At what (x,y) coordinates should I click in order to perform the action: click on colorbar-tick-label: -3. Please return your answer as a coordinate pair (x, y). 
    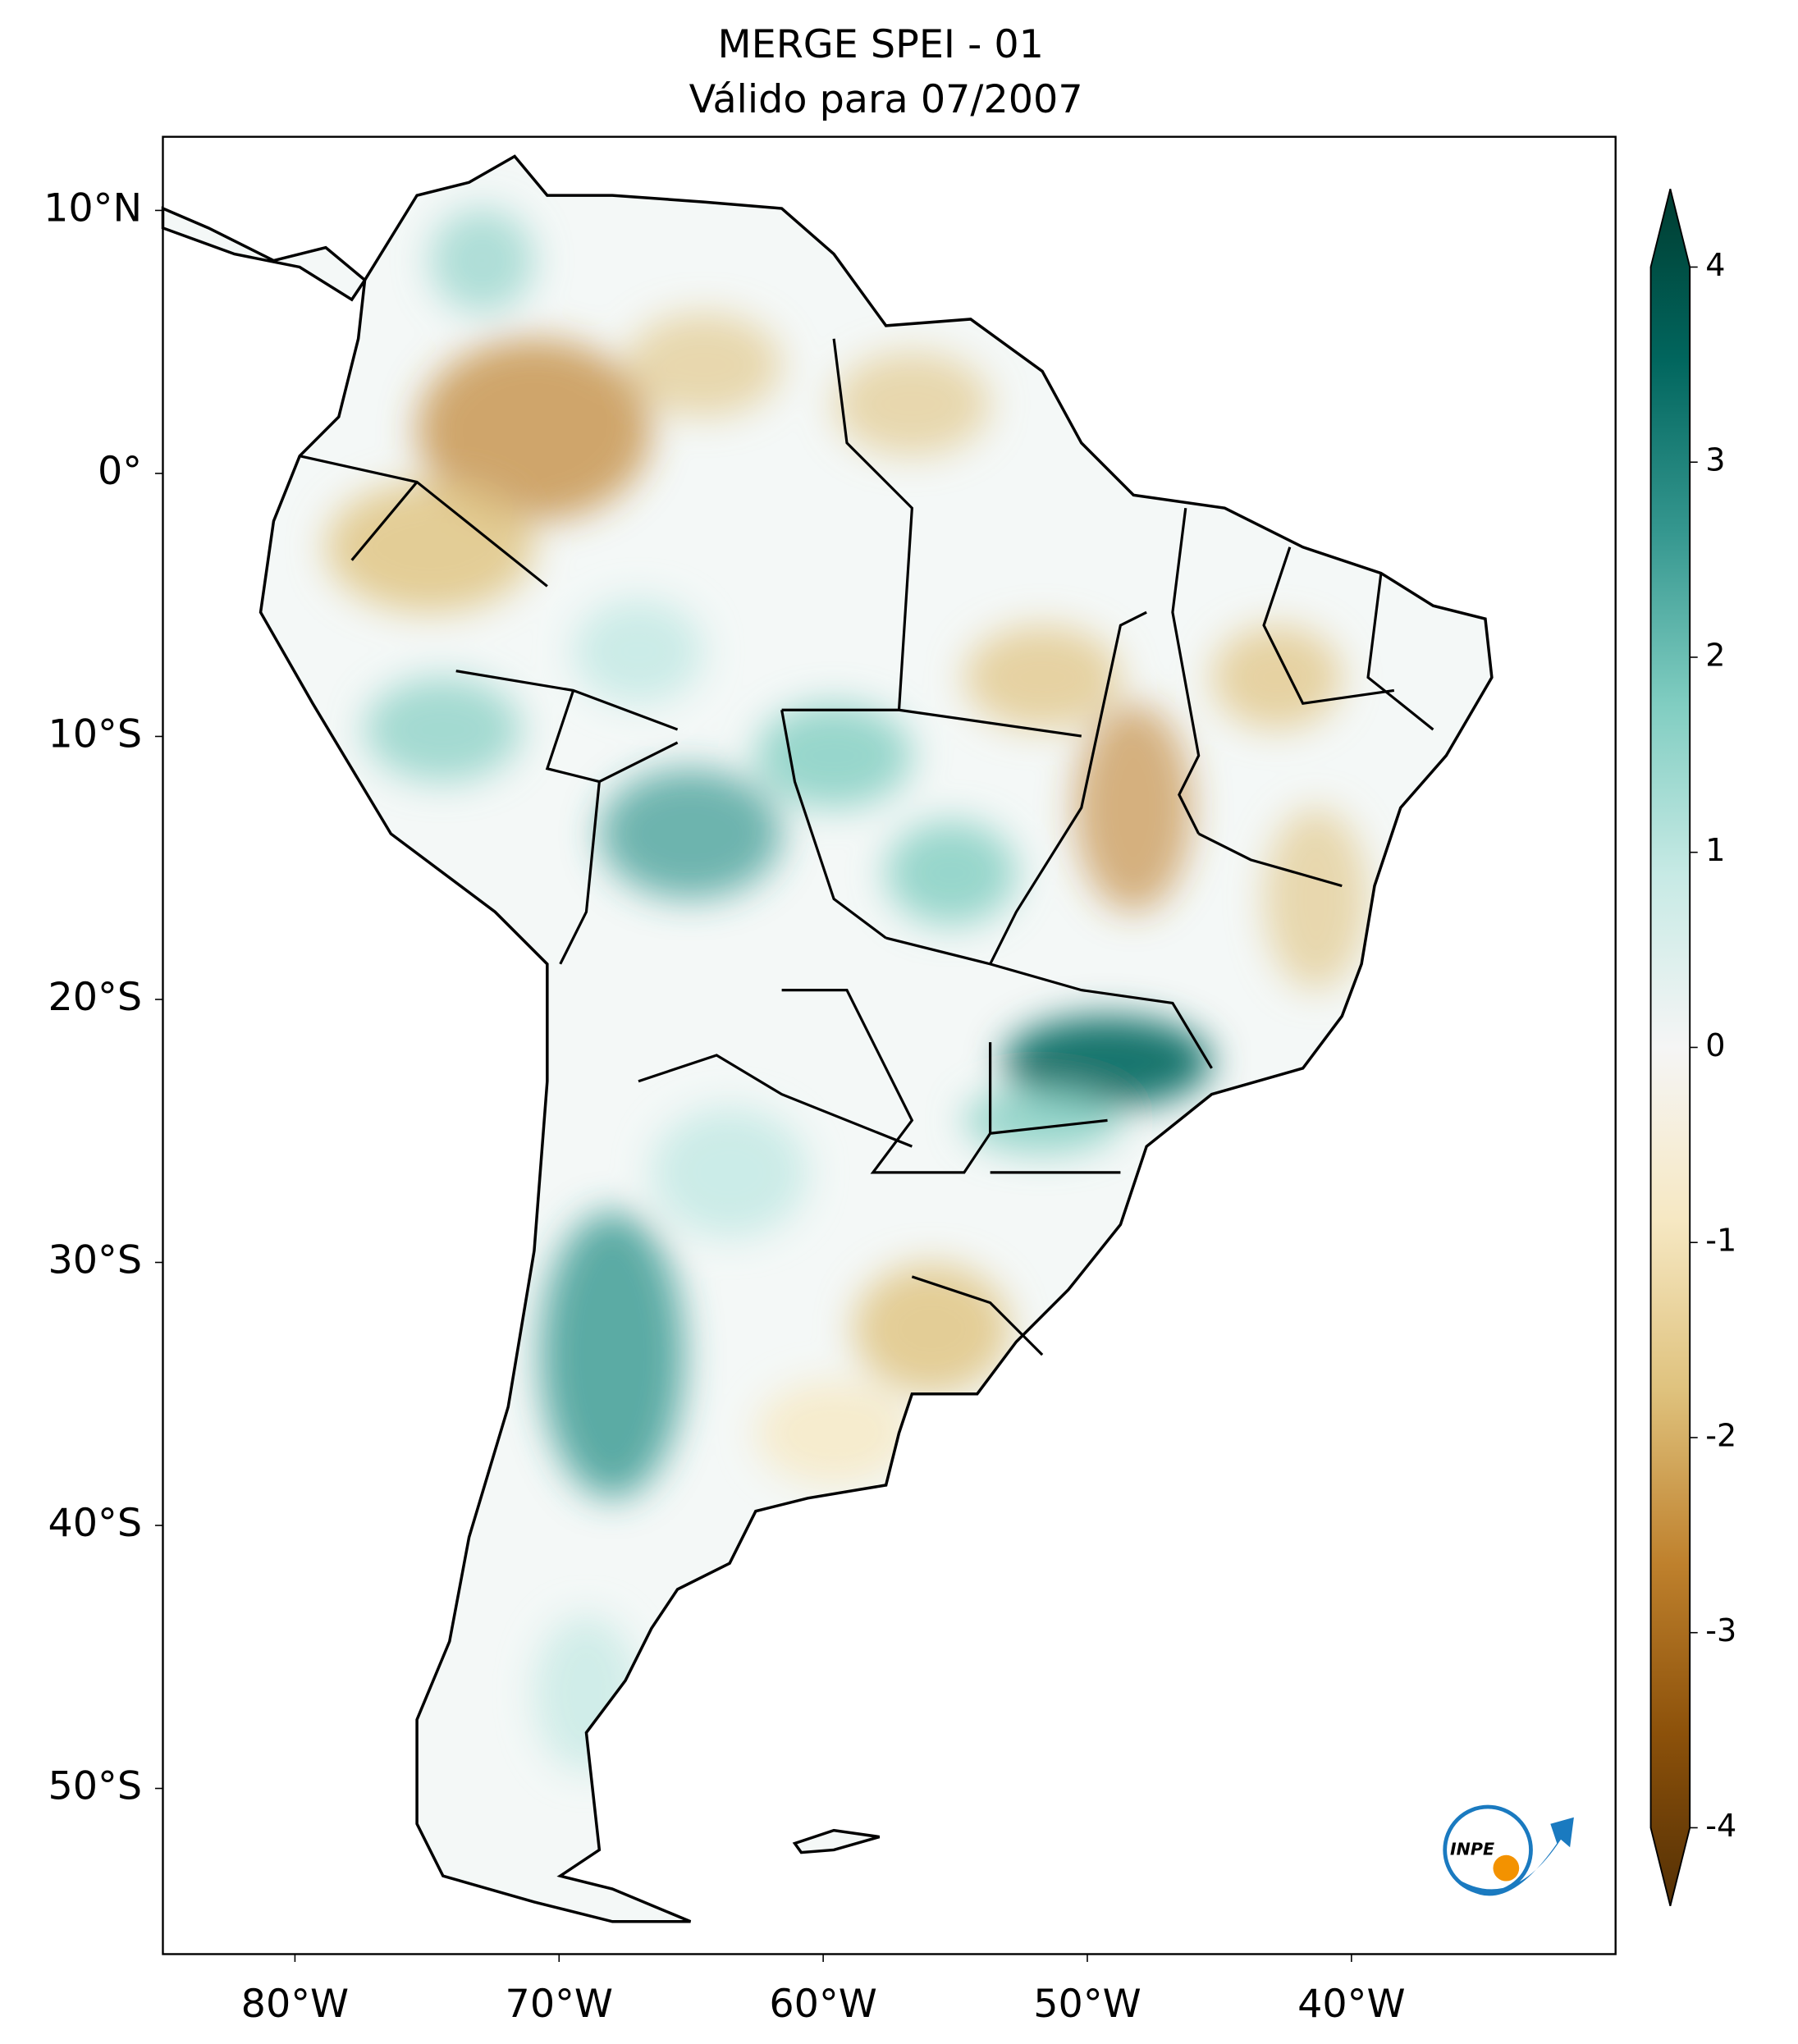
    Looking at the image, I should click on (1720, 1630).